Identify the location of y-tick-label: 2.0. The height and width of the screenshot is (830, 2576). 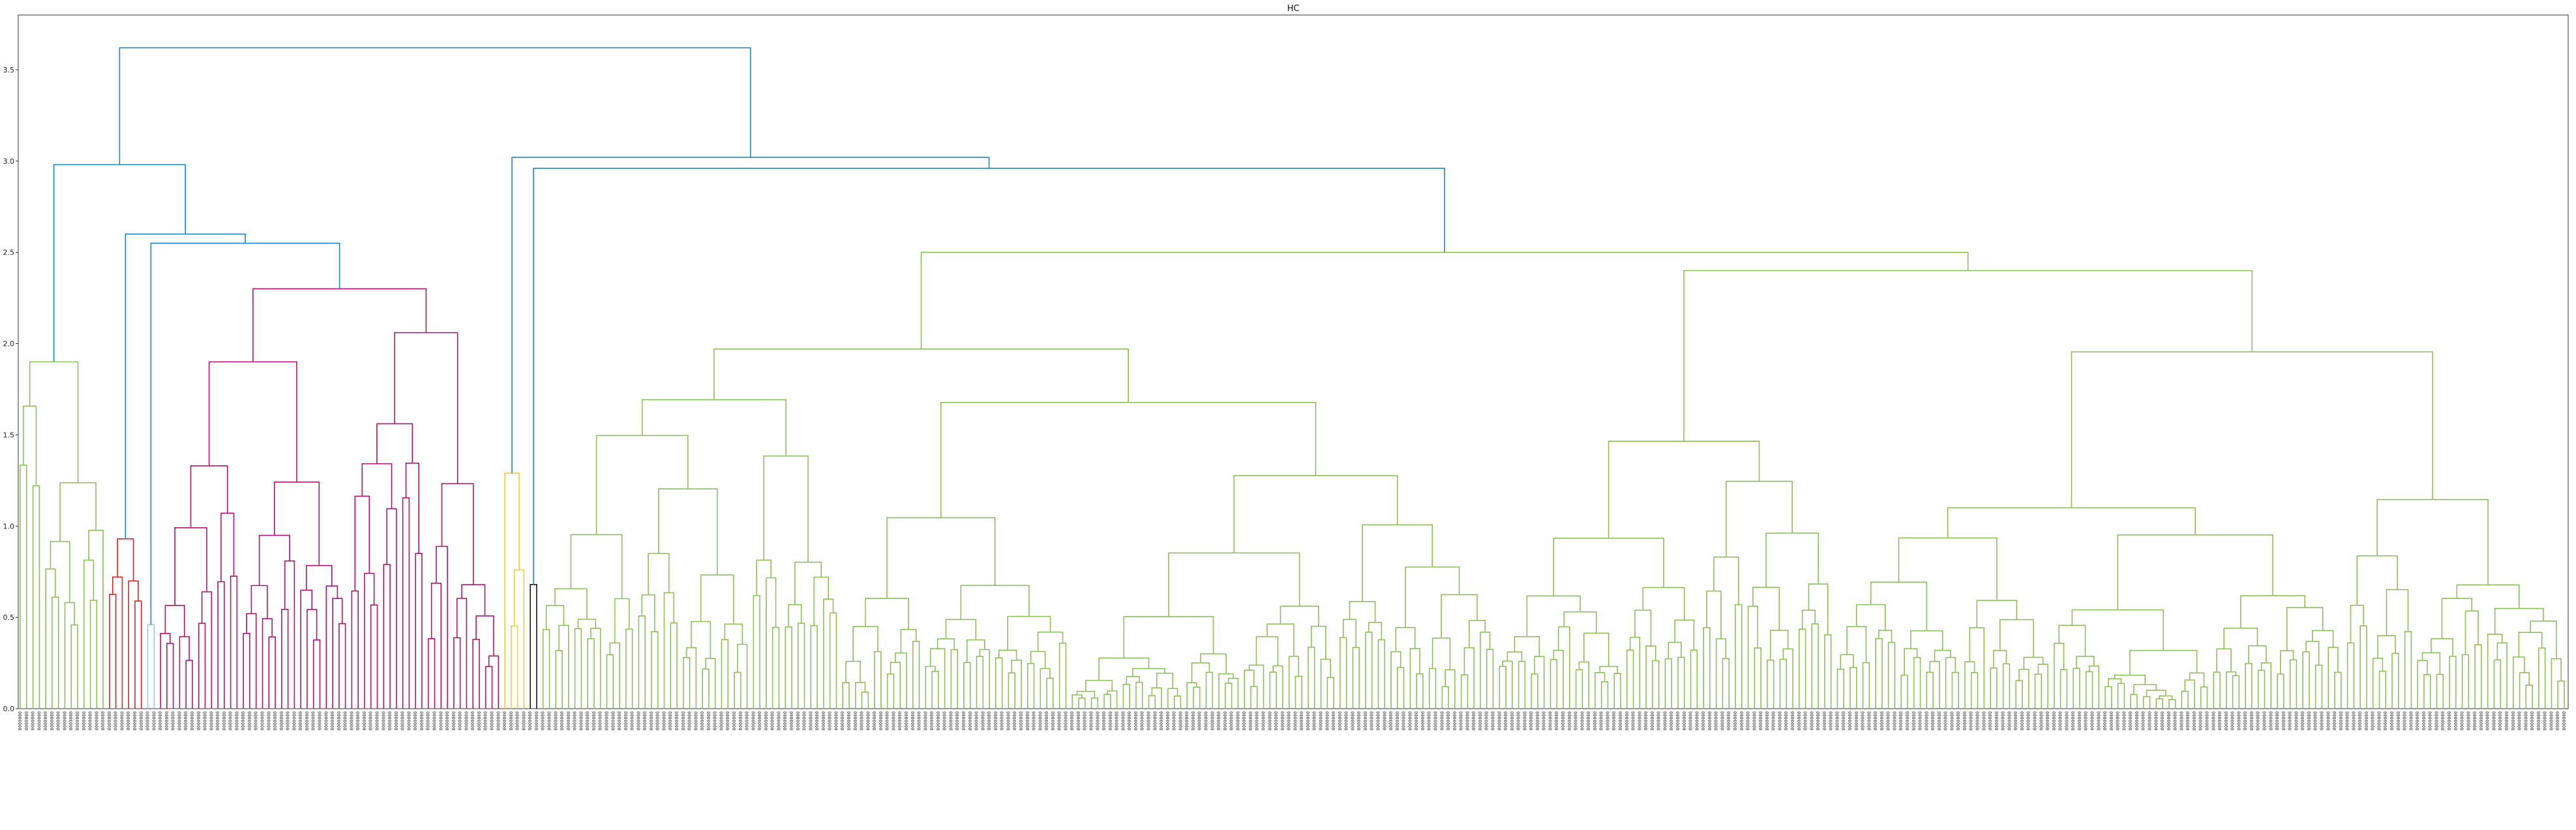
(9, 344).